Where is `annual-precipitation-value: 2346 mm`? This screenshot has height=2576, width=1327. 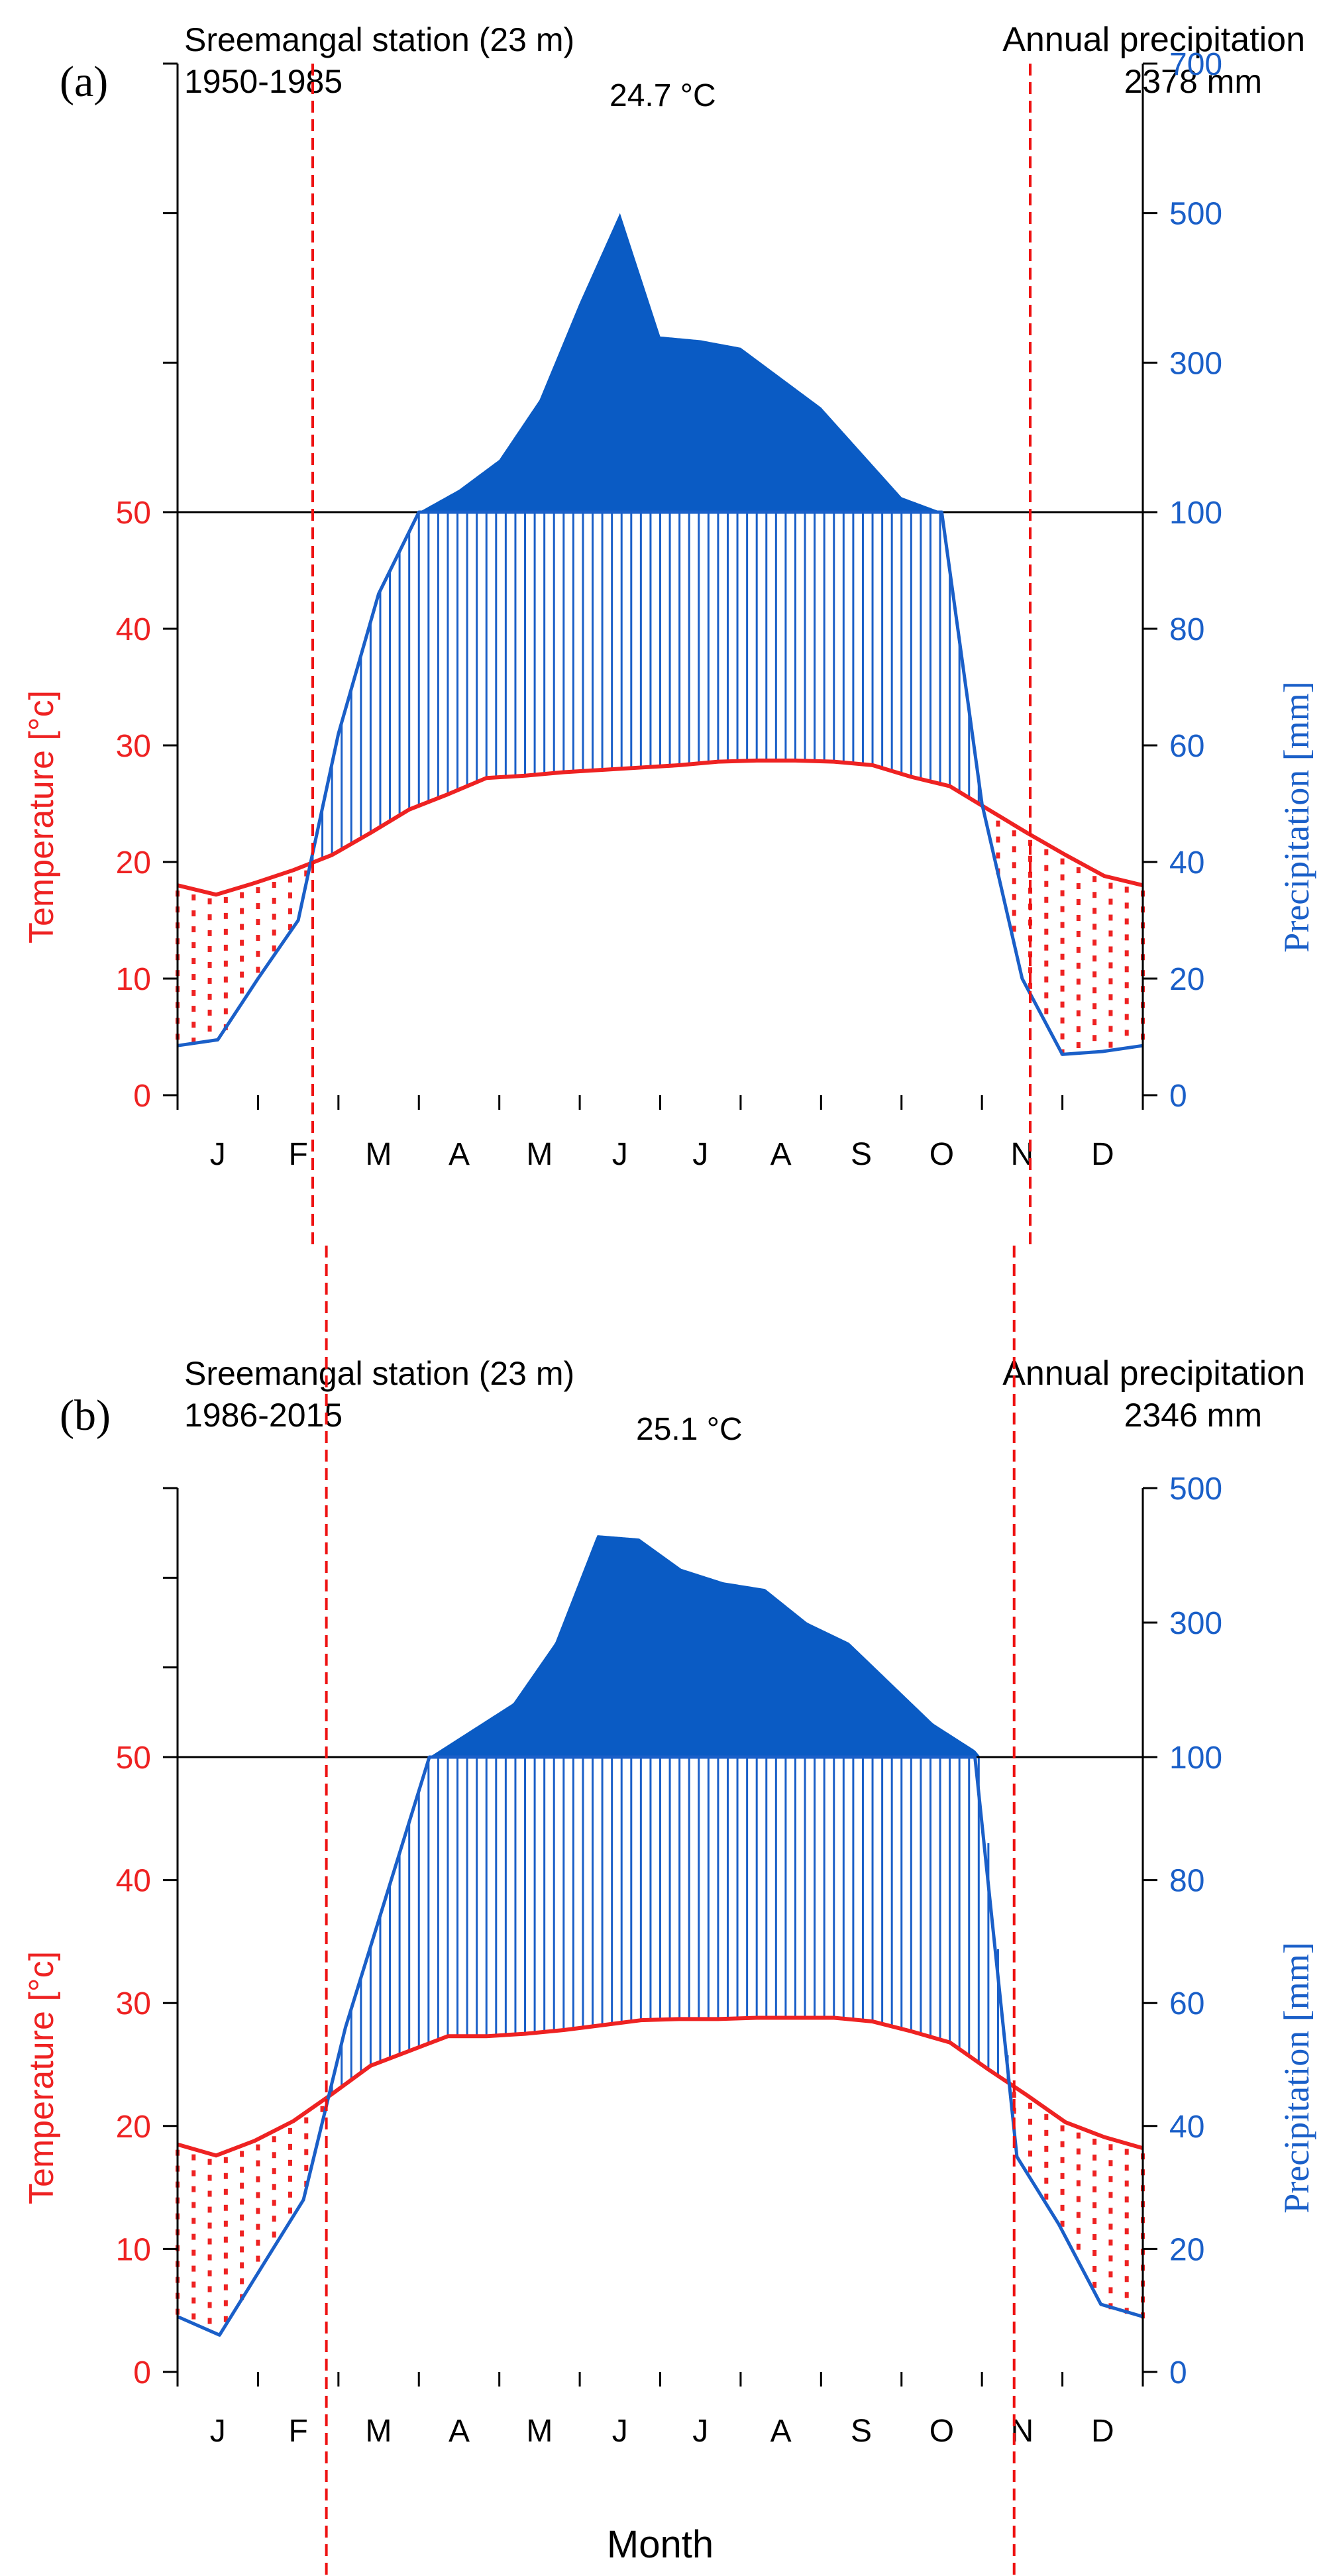 annual-precipitation-value: 2346 mm is located at coordinates (1193, 1415).